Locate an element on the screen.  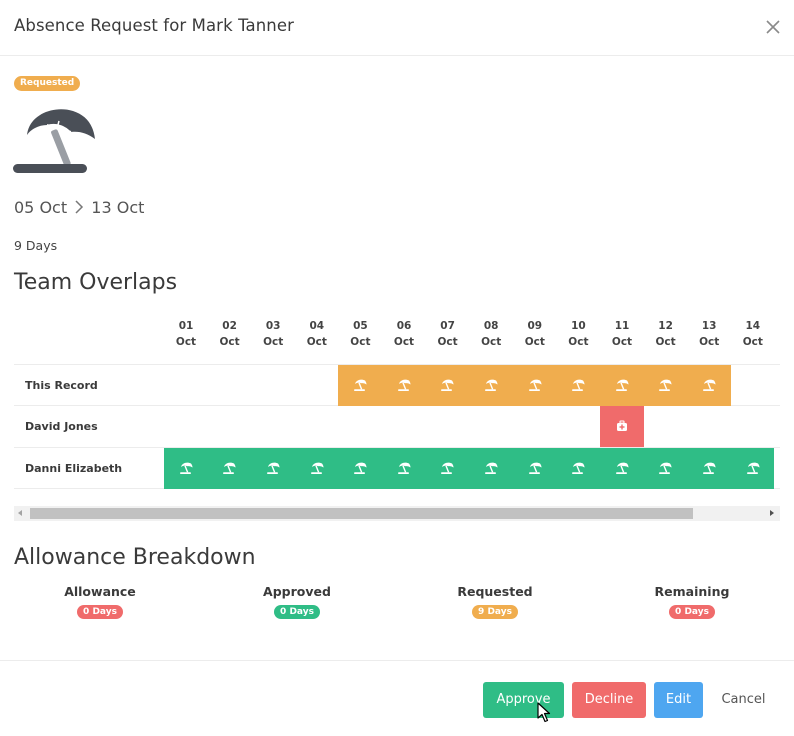
date-header-day: 02 is located at coordinates (229, 326).